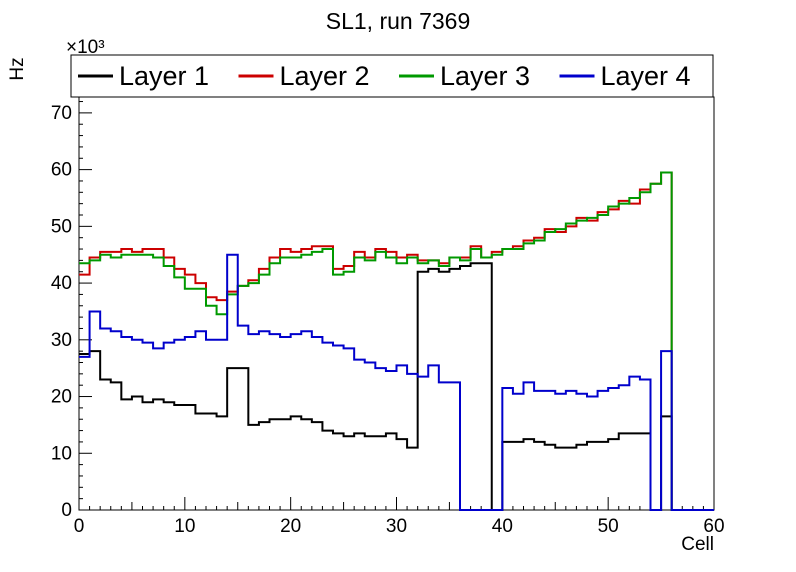 The height and width of the screenshot is (572, 796). I want to click on x-tick-label: 50, so click(608, 526).